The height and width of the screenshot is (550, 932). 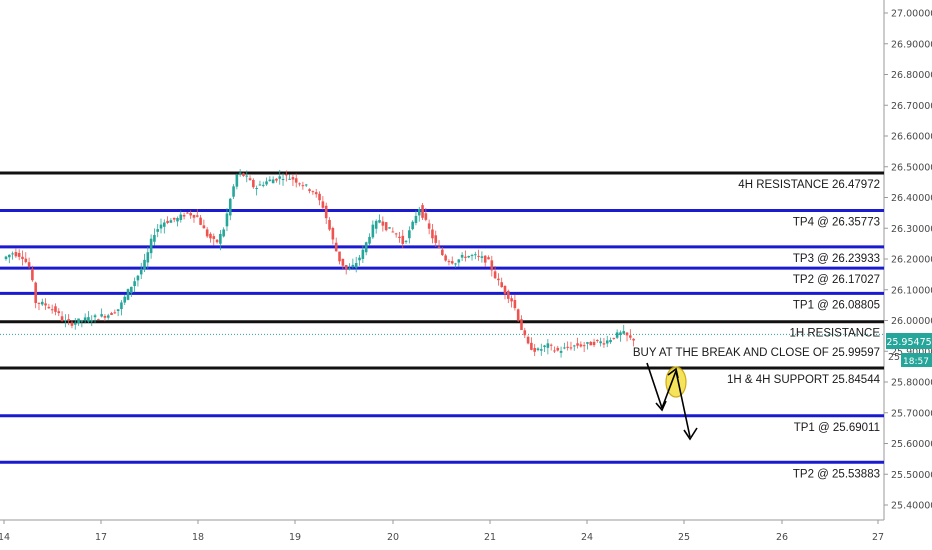 What do you see at coordinates (804, 380) in the screenshot?
I see `level-label-6: 1H & 4H SUPPORT 25.84544` at bounding box center [804, 380].